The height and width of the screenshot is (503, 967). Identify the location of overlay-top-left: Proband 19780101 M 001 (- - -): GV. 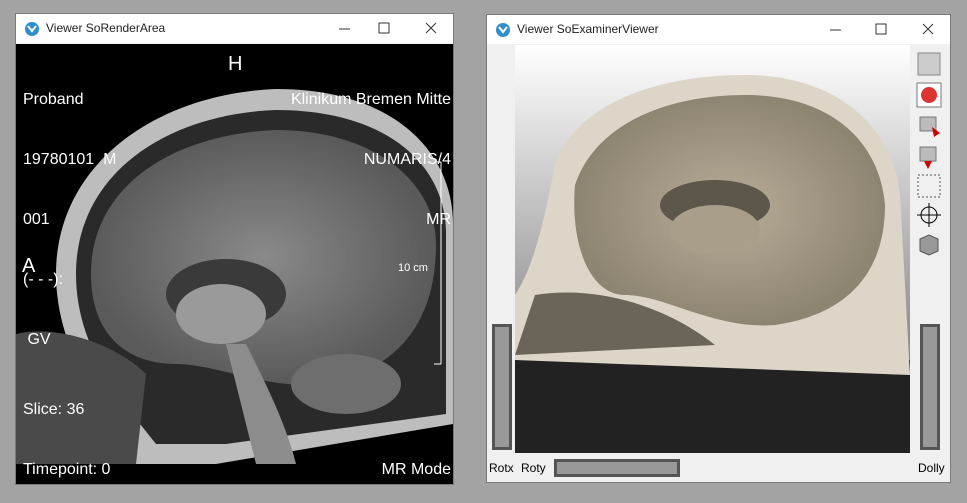
(69, 220).